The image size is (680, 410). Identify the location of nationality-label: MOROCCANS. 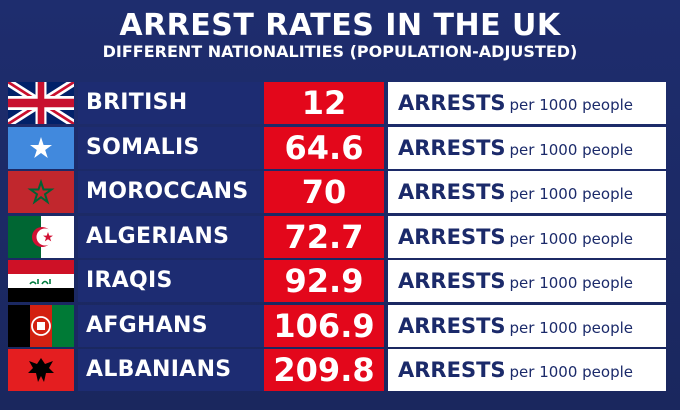
(174, 192).